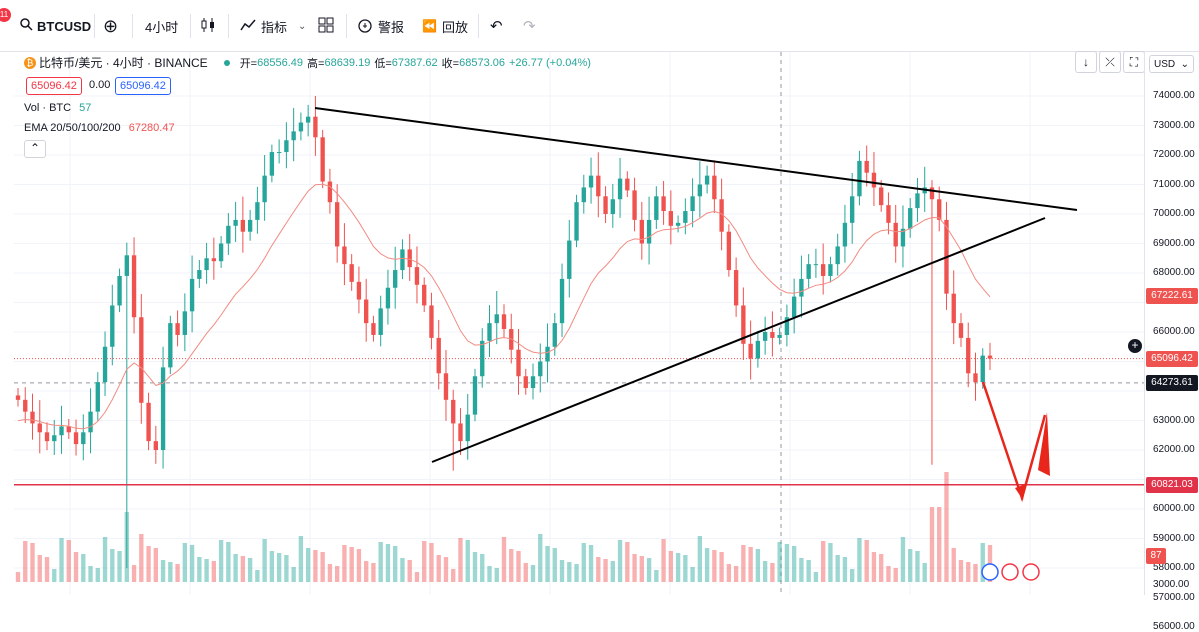 This screenshot has height=632, width=1199. Describe the element at coordinates (1172, 382) in the screenshot. I see `crosshair-price-tag: 64273.61` at that location.